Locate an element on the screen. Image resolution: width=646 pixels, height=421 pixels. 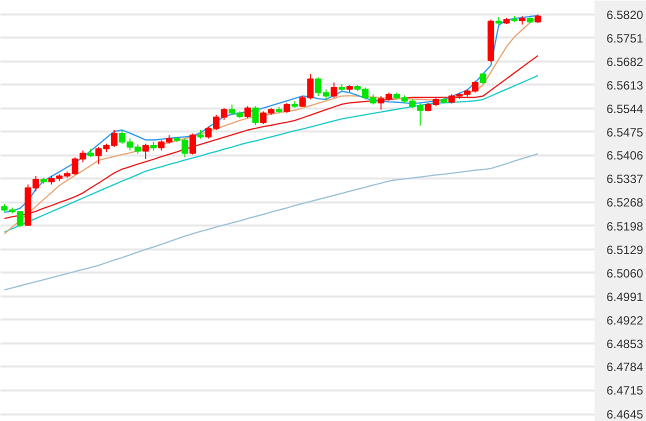
y-tick-label: 6.5129 is located at coordinates (625, 249).